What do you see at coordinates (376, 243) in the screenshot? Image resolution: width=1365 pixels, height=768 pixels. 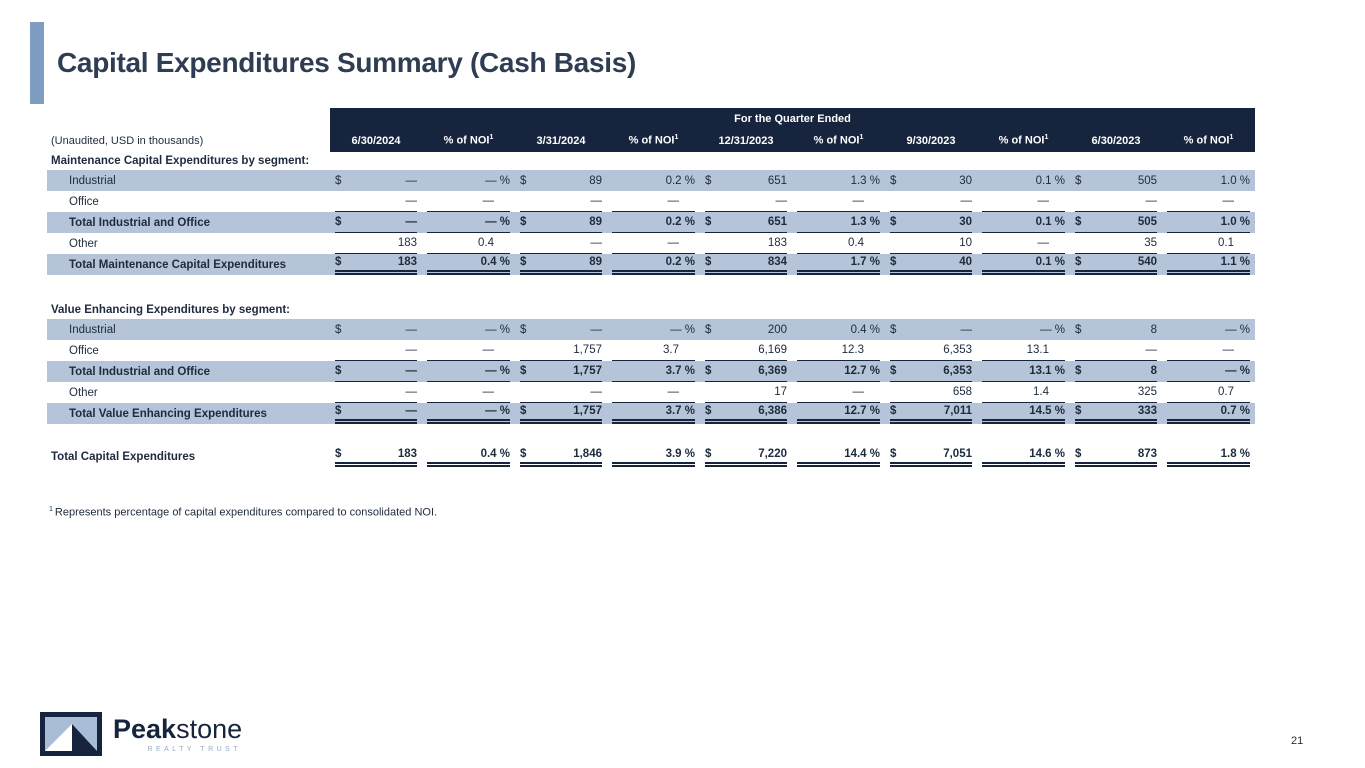 I see `value-cell: 183` at bounding box center [376, 243].